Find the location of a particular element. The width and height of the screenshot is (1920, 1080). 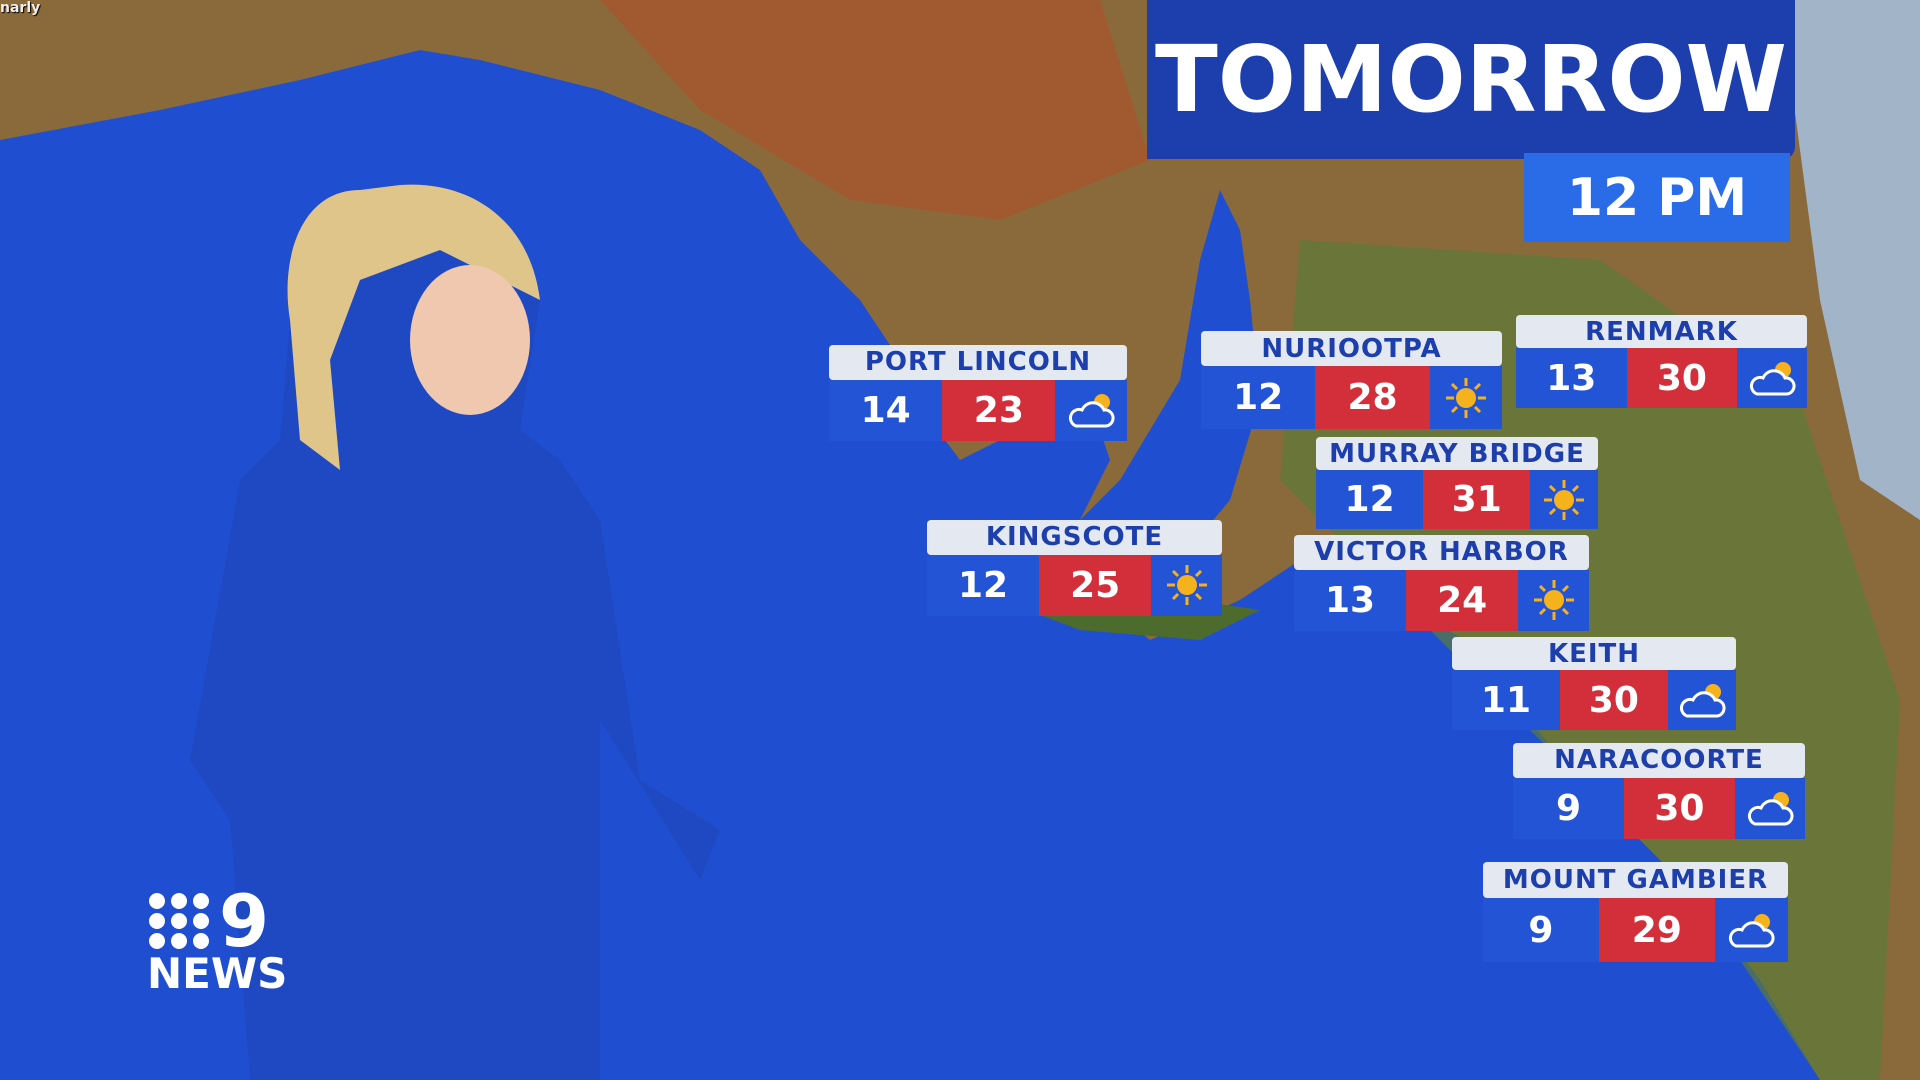

place-name: KINGSCOTE is located at coordinates (1074, 537).